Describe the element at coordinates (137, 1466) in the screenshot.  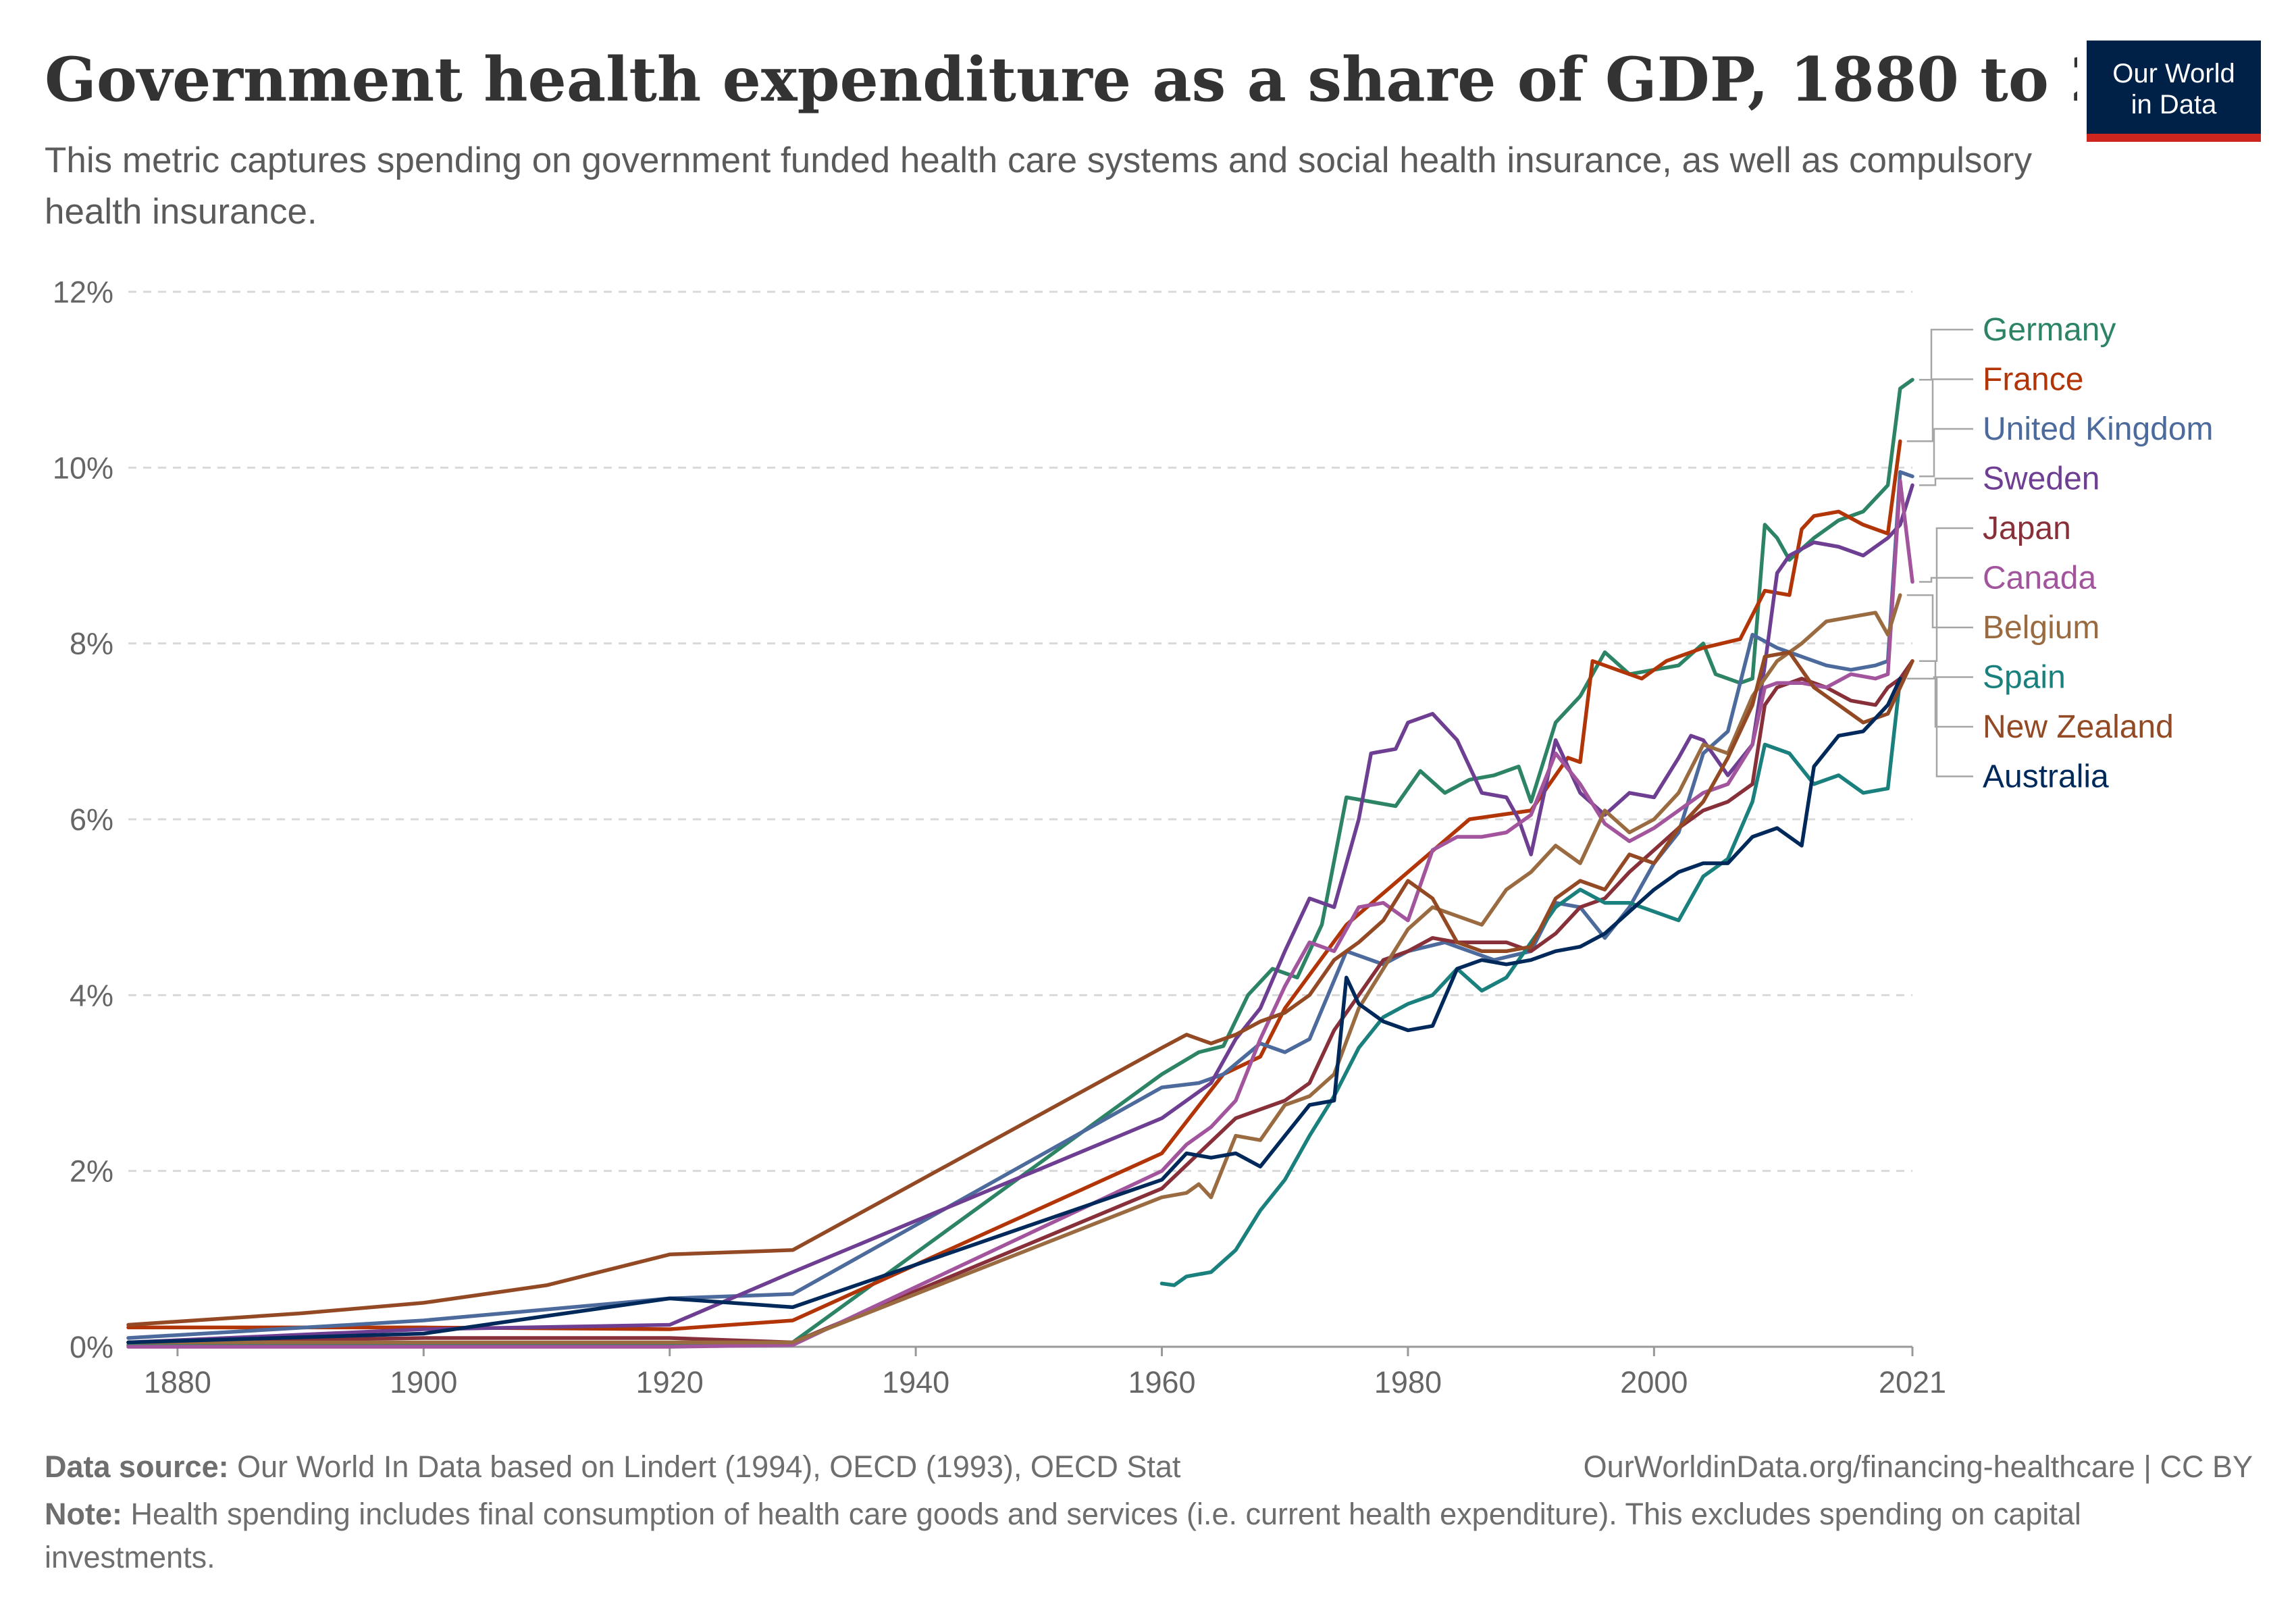
I see `data-source-label: Data source:` at that location.